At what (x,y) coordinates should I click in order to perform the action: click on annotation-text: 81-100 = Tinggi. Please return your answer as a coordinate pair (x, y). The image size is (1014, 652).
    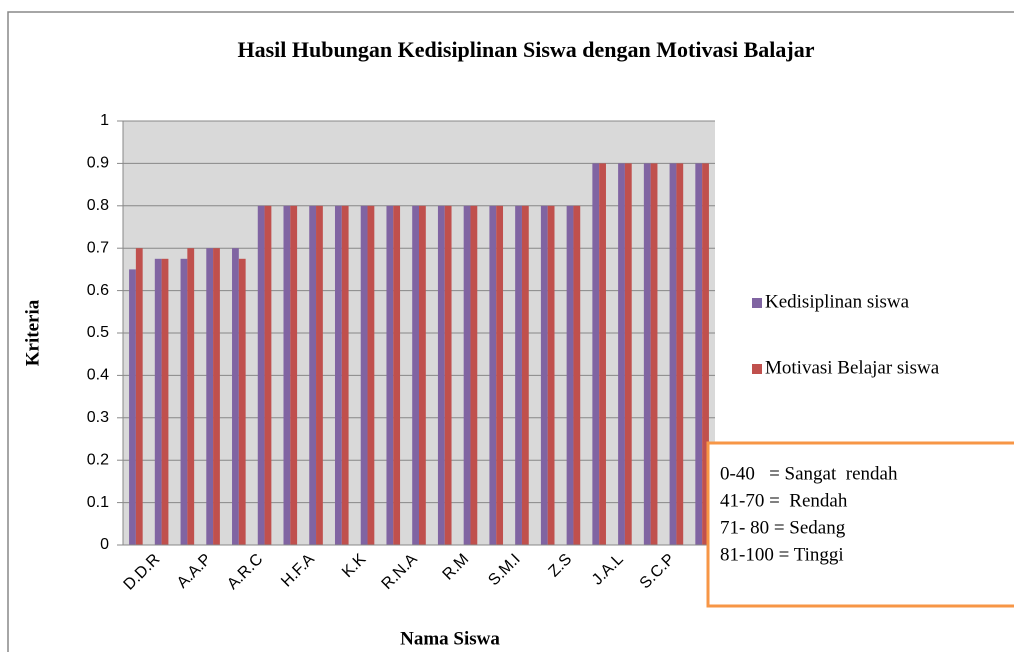
    Looking at the image, I should click on (782, 554).